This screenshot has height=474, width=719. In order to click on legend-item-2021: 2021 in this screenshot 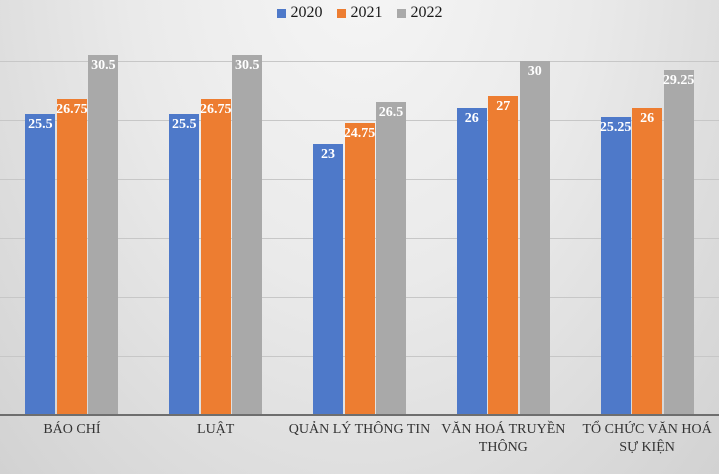, I will do `click(359, 13)`.